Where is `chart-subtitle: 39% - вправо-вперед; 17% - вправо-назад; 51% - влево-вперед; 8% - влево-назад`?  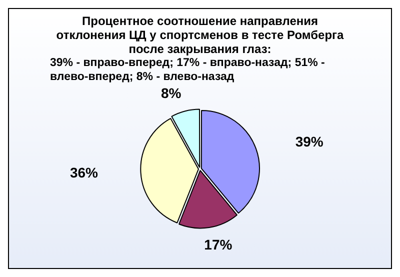 chart-subtitle: 39% - вправо-вперед; 17% - вправо-назад; 51% - влево-вперед; 8% - влево-назад is located at coordinates (187, 70).